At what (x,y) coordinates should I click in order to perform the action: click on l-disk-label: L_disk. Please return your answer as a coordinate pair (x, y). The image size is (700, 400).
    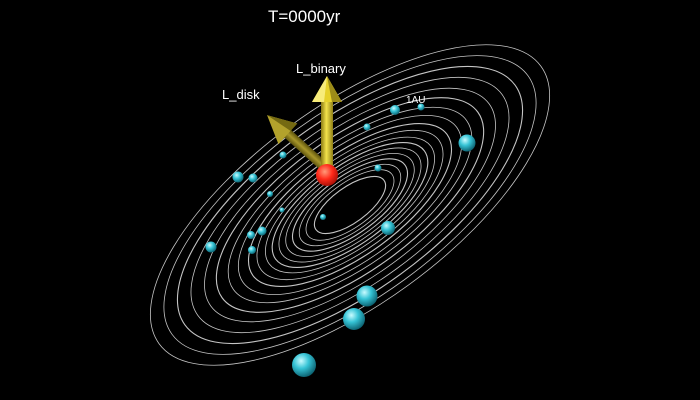
    Looking at the image, I should click on (241, 94).